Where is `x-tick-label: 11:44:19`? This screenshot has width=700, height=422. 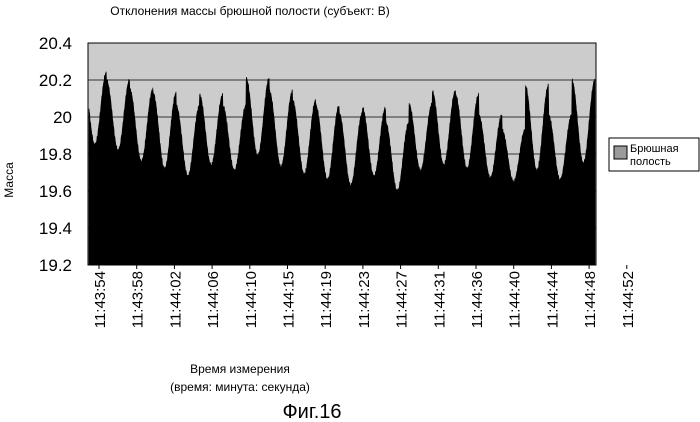 x-tick-label: 11:44:19 is located at coordinates (326, 299).